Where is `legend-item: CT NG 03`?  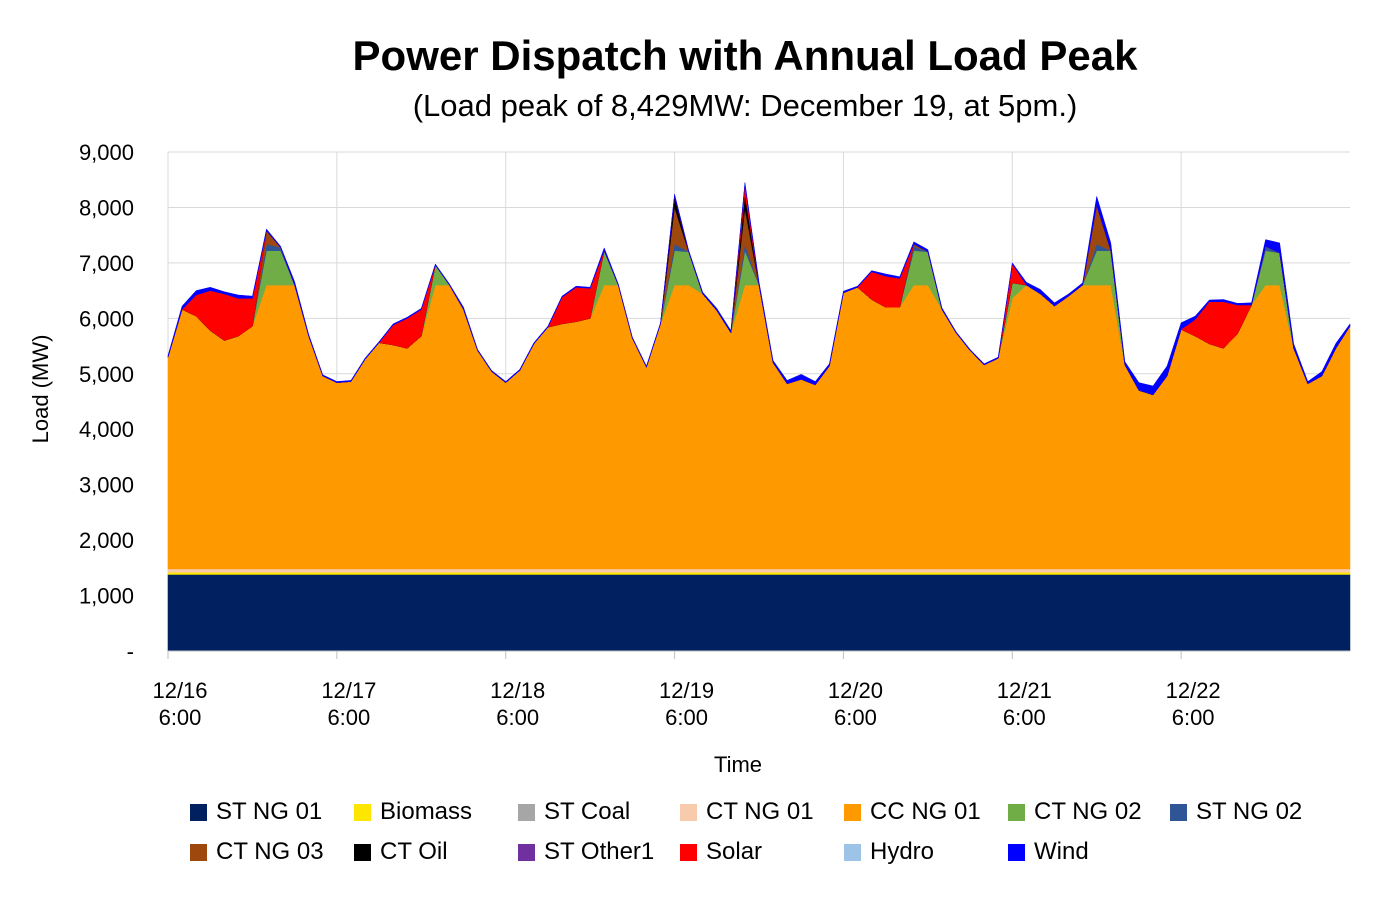 legend-item: CT NG 03 is located at coordinates (257, 852).